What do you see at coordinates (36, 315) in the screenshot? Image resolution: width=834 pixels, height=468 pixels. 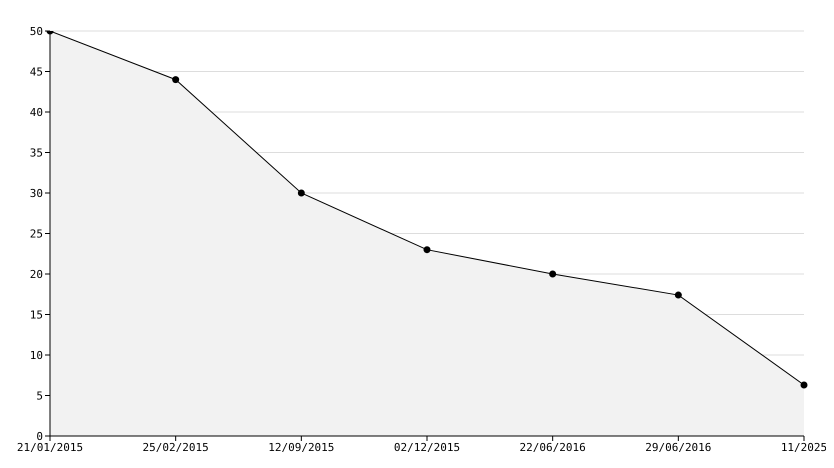 I see `y-tick-label: 15` at bounding box center [36, 315].